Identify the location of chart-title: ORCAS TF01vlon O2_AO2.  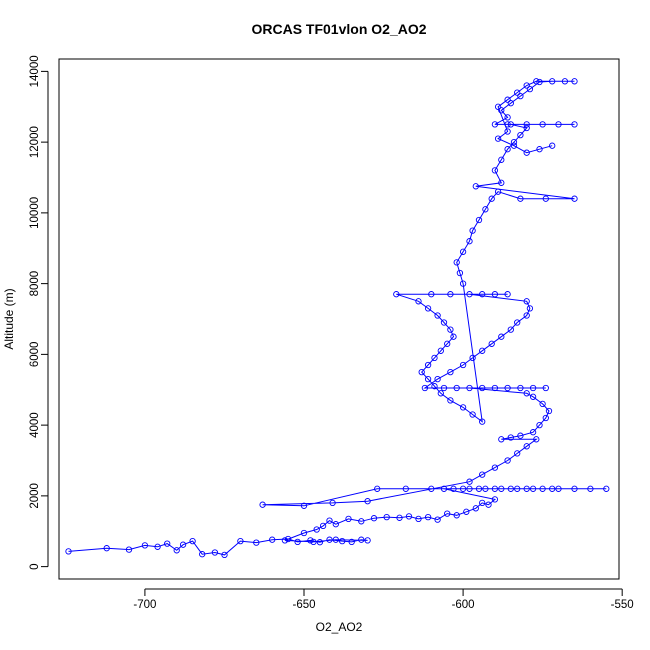
(338, 29).